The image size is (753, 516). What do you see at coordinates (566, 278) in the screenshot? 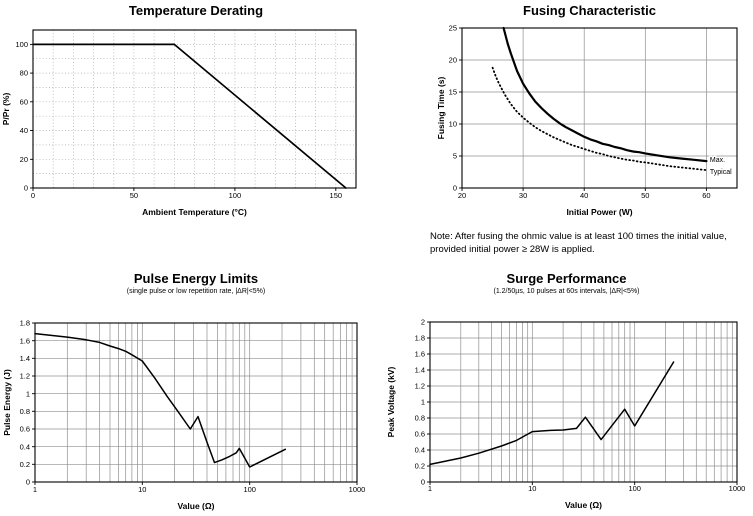
I see `surge-performance-title: Surge Performance` at bounding box center [566, 278].